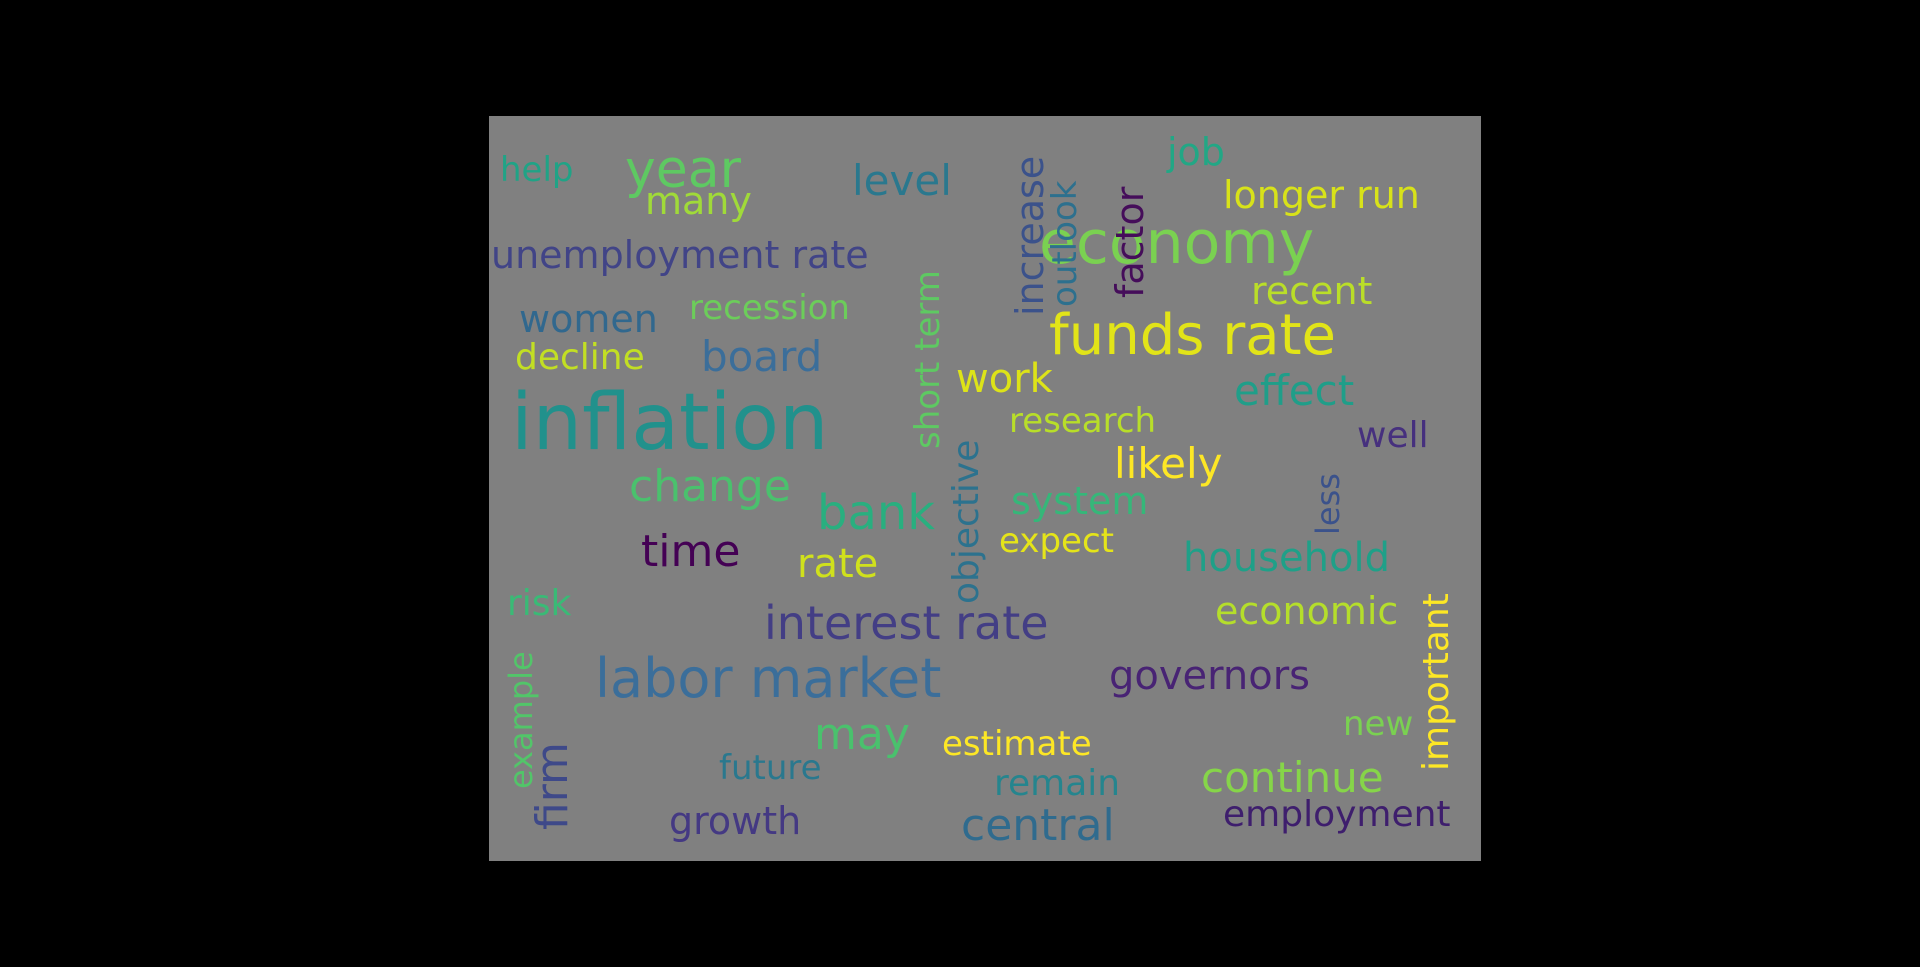 Image resolution: width=1920 pixels, height=967 pixels. What do you see at coordinates (521, 720) in the screenshot?
I see `word-example: example` at bounding box center [521, 720].